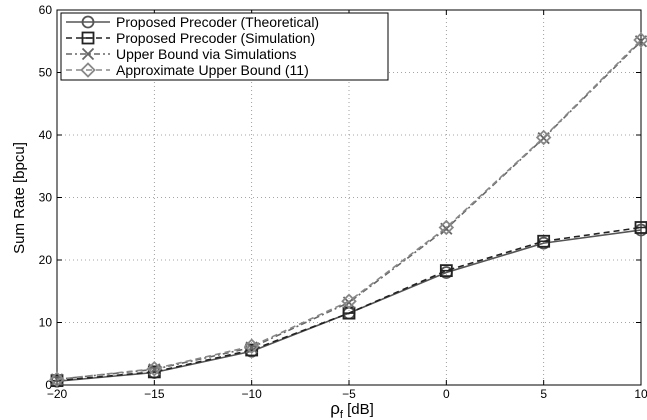  What do you see at coordinates (212, 70) in the screenshot?
I see `legend-label: Approximate Upper Bound (11)` at bounding box center [212, 70].